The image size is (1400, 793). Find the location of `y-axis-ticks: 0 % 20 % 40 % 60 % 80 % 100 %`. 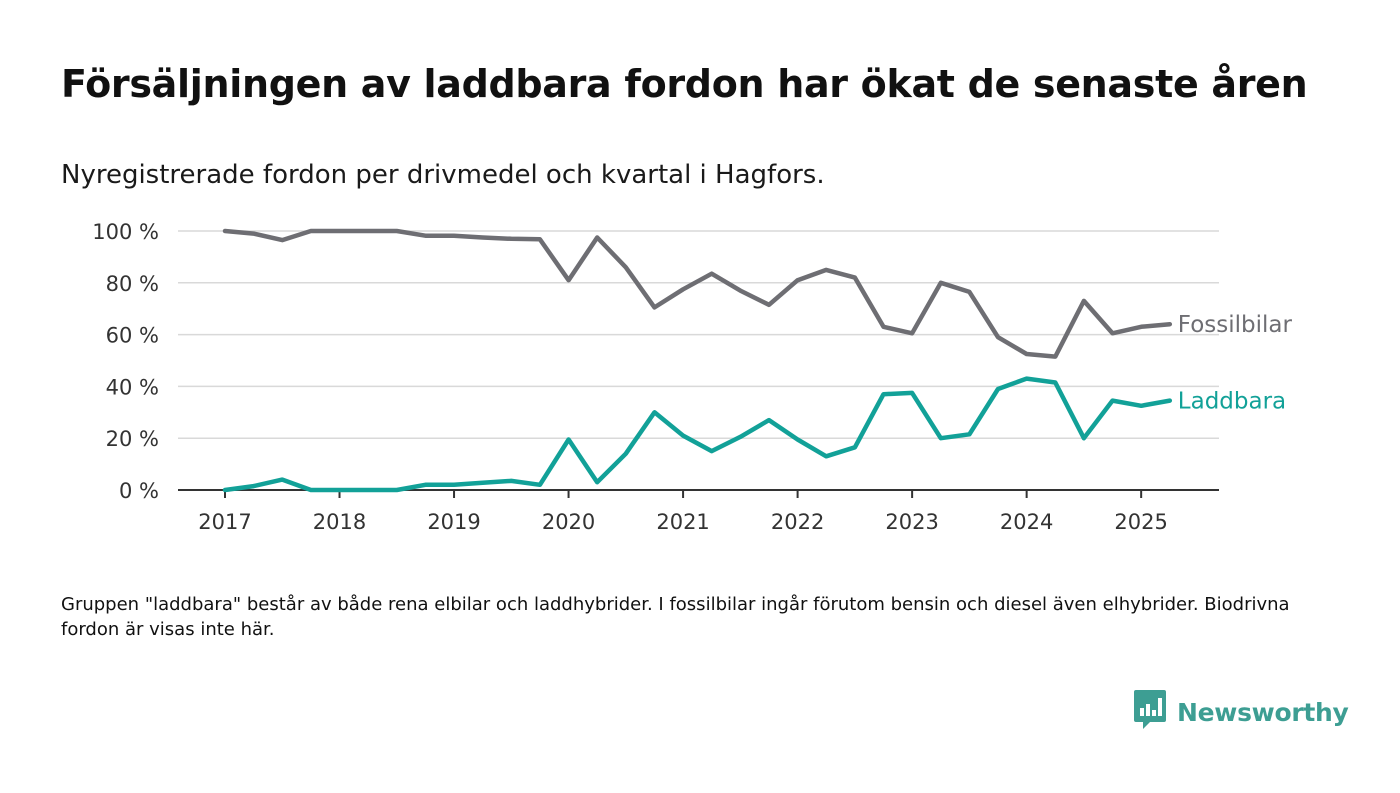

y-axis-ticks: 0 % 20 % 40 % 60 % 80 % 100 % is located at coordinates (125, 361).